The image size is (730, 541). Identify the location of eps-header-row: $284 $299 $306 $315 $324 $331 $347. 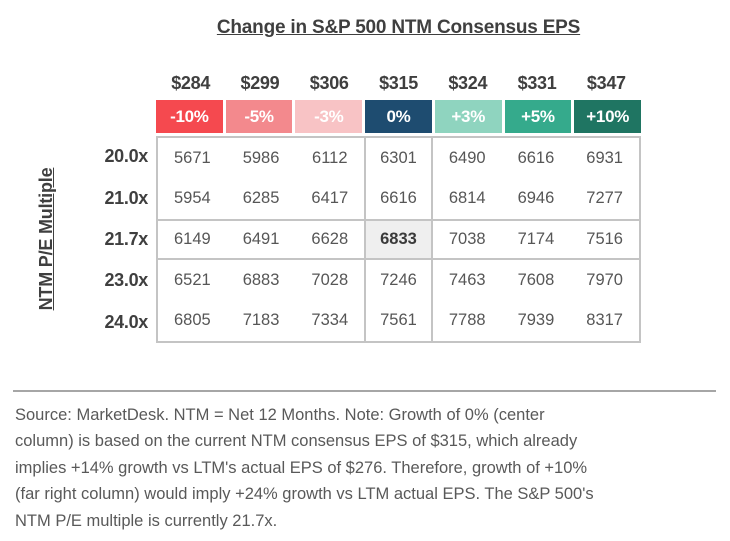
(398, 79).